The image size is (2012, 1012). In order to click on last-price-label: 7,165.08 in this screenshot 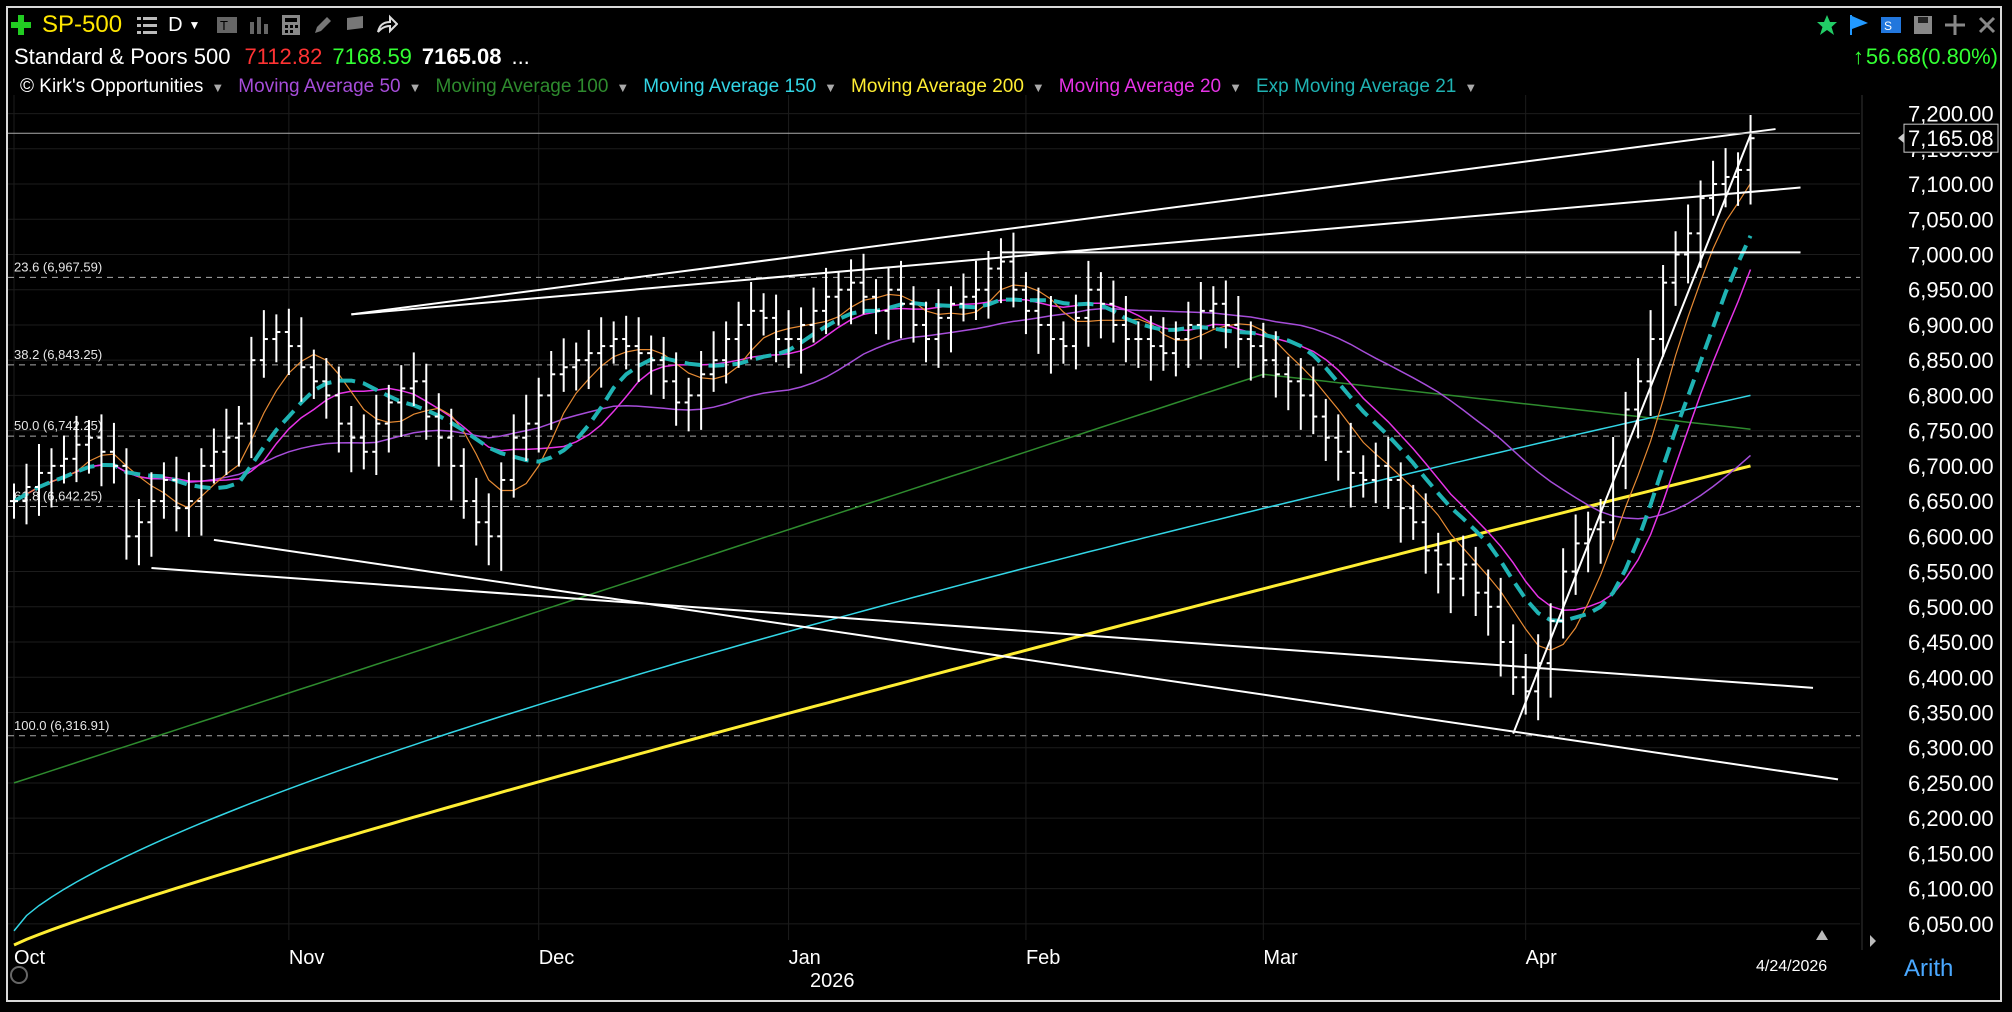, I will do `click(1951, 138)`.